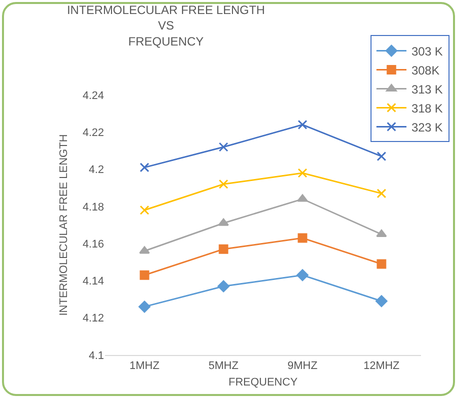 Image resolution: width=461 pixels, height=402 pixels. Describe the element at coordinates (223, 366) in the screenshot. I see `x-tick-label: 5MHZ` at that location.